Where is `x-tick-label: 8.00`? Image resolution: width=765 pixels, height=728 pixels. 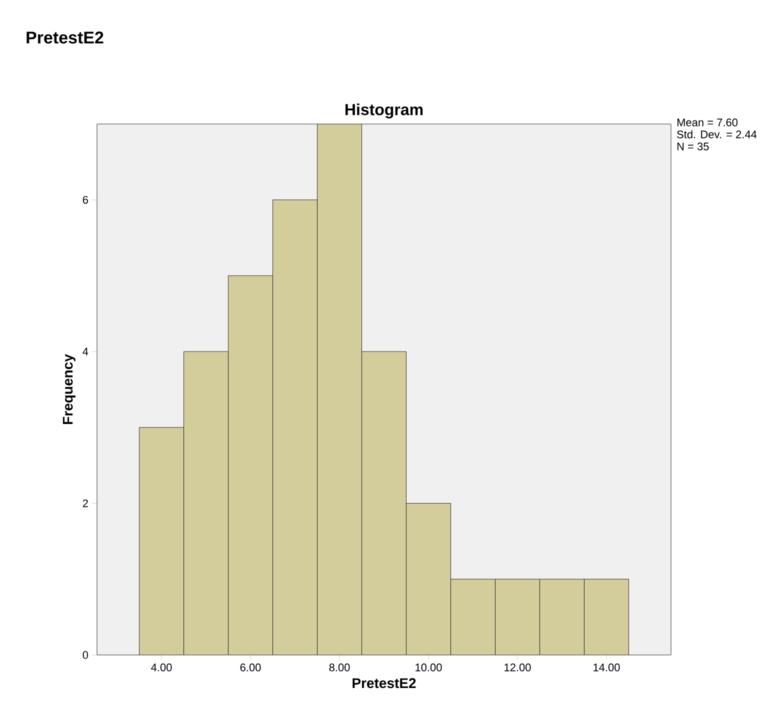 x-tick-label: 8.00 is located at coordinates (339, 668).